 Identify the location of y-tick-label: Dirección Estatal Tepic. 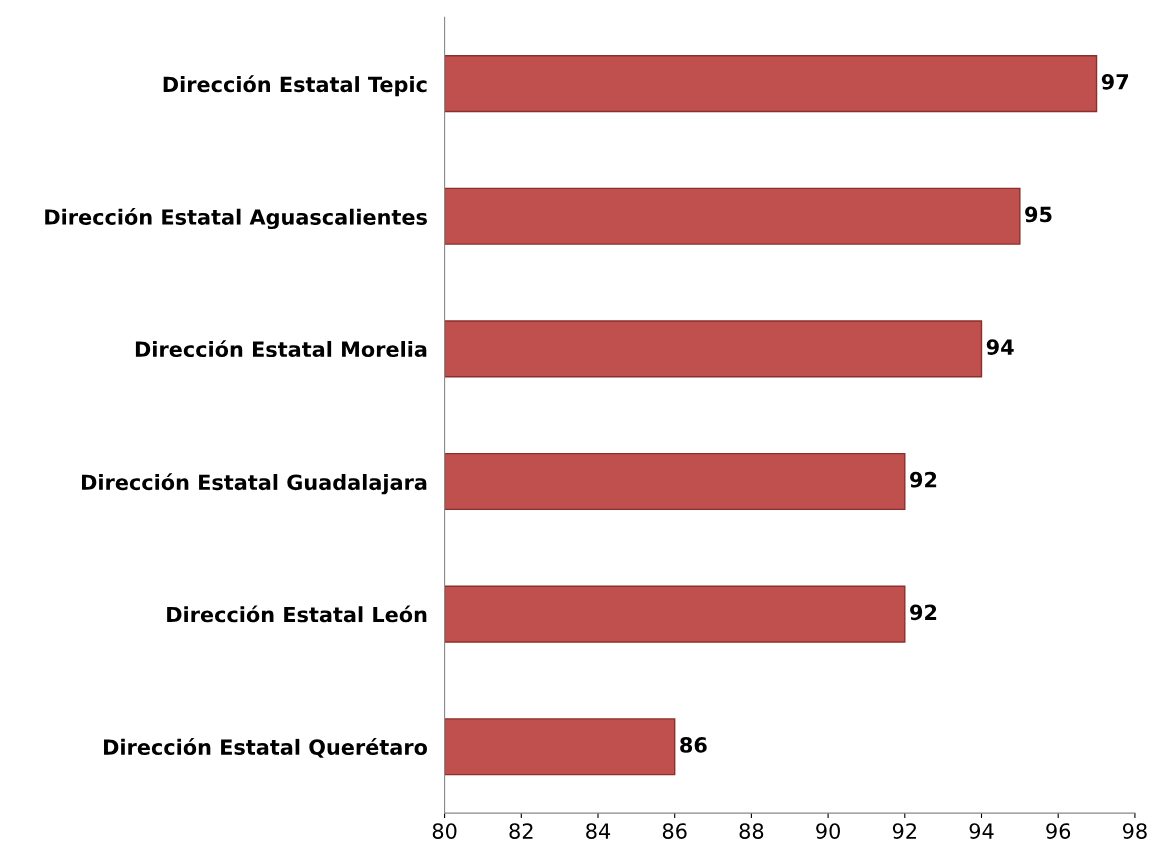
(295, 86).